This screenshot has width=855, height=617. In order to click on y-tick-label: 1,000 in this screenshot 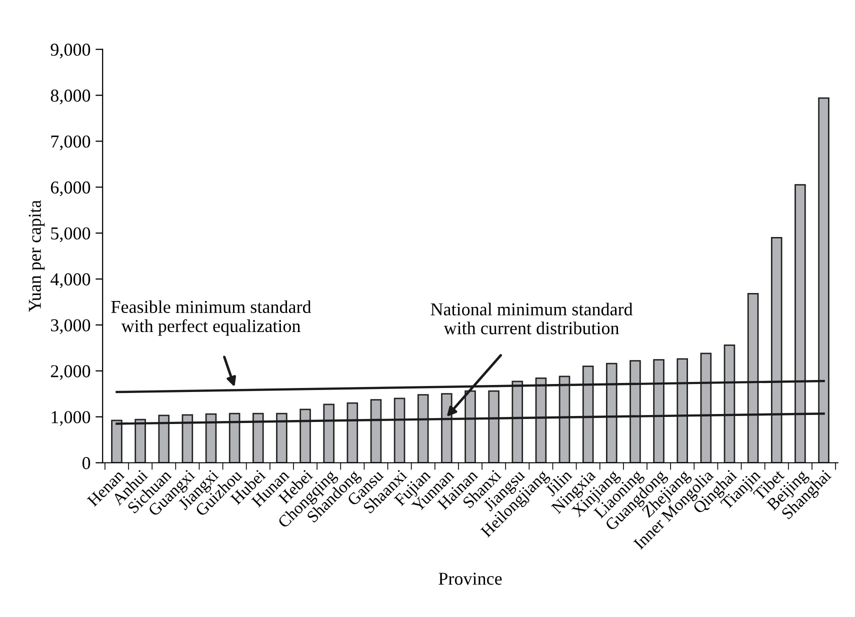, I will do `click(71, 418)`.